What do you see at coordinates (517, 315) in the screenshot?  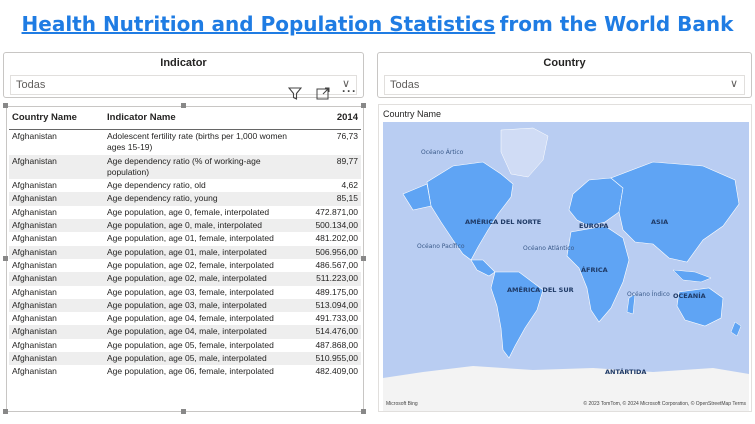 I see `region-south-america` at bounding box center [517, 315].